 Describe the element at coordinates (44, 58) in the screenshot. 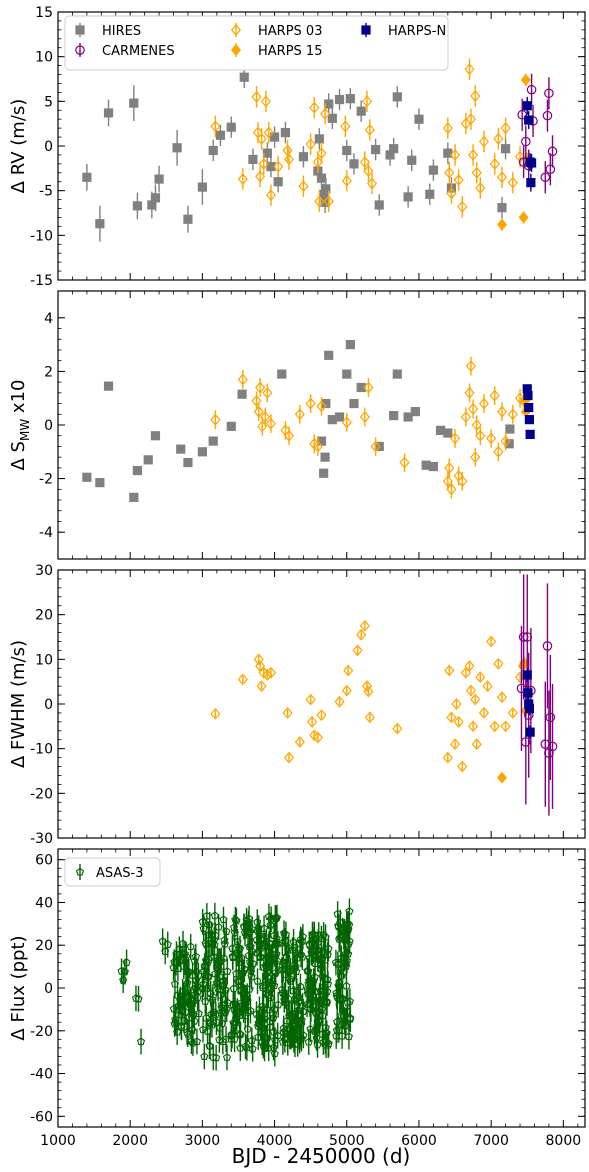

I see `rv-ytick-label-10: 10` at that location.